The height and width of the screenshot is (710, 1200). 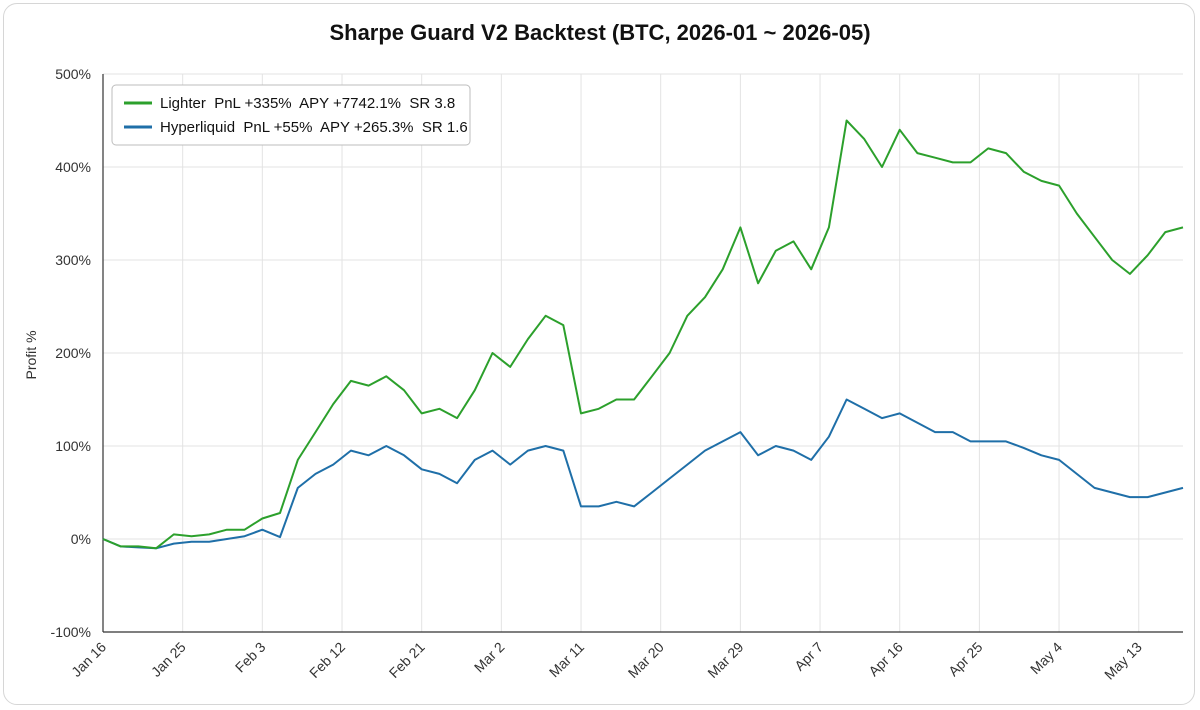 I want to click on legend-box, so click(x=291, y=115).